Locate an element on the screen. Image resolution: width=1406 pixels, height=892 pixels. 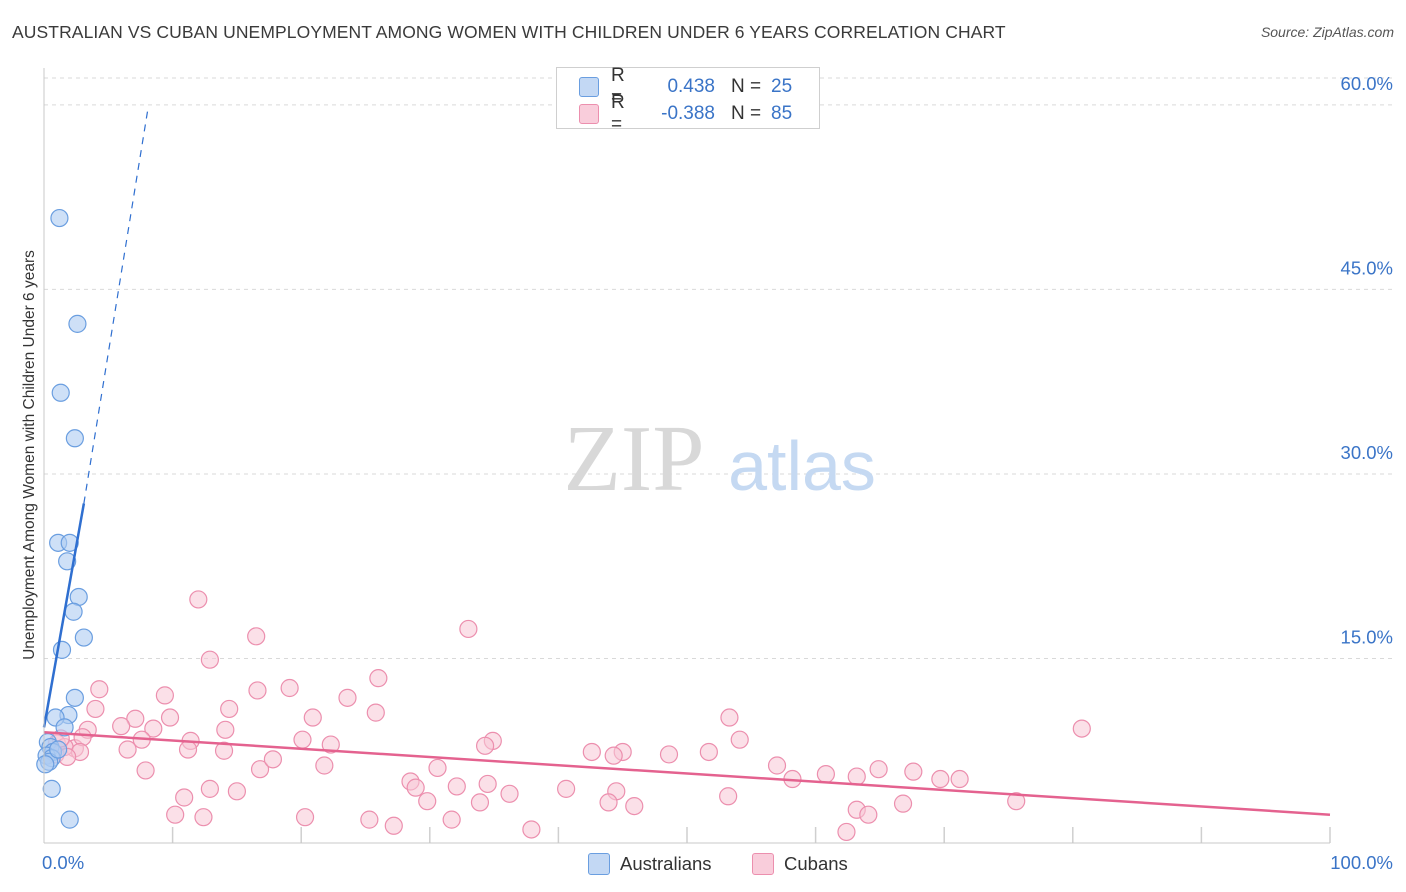
x-tick-label-max: 100.0% is located at coordinates (1361, 862).